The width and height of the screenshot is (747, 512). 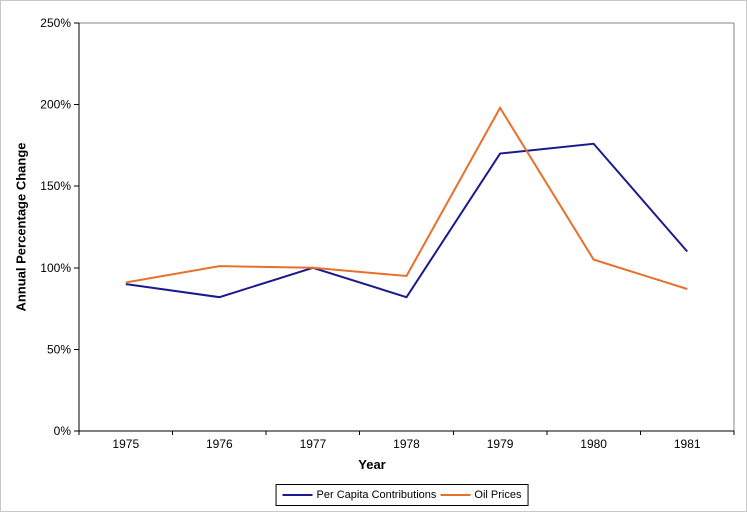 What do you see at coordinates (313, 444) in the screenshot?
I see `x-tick-label: 1977` at bounding box center [313, 444].